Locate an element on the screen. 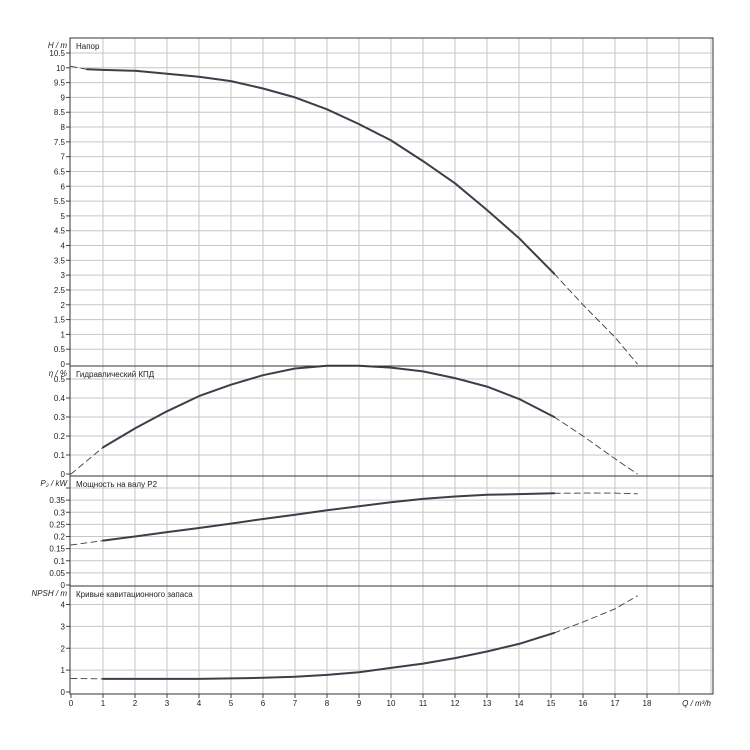  x-tick-label: 10 is located at coordinates (391, 703).